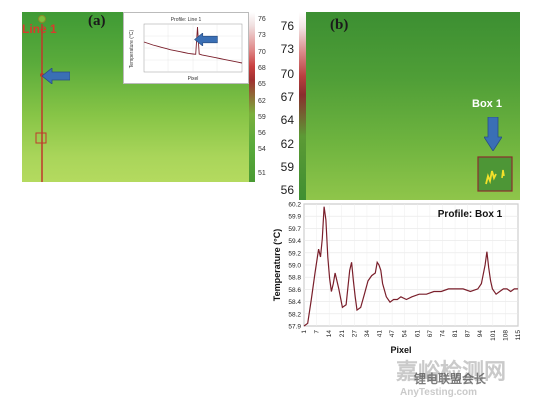 This screenshot has height=405, width=540. Describe the element at coordinates (287, 167) in the screenshot. I see `colorbar-b-tick: 59` at that location.